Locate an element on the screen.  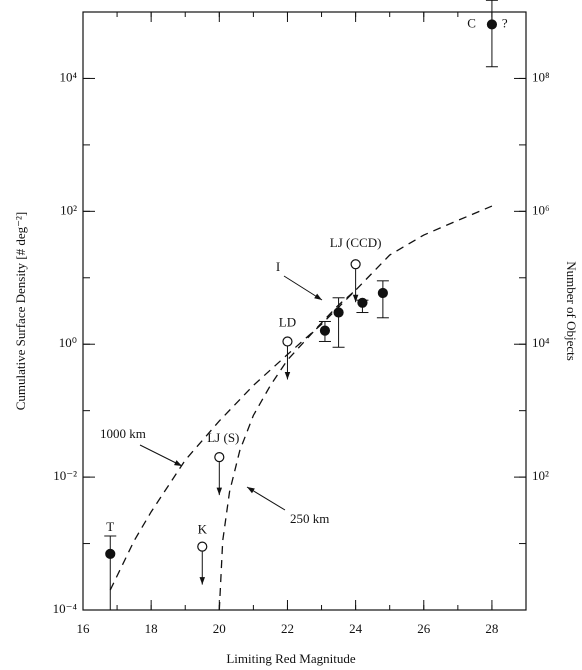
point-label: T is located at coordinates (110, 526).